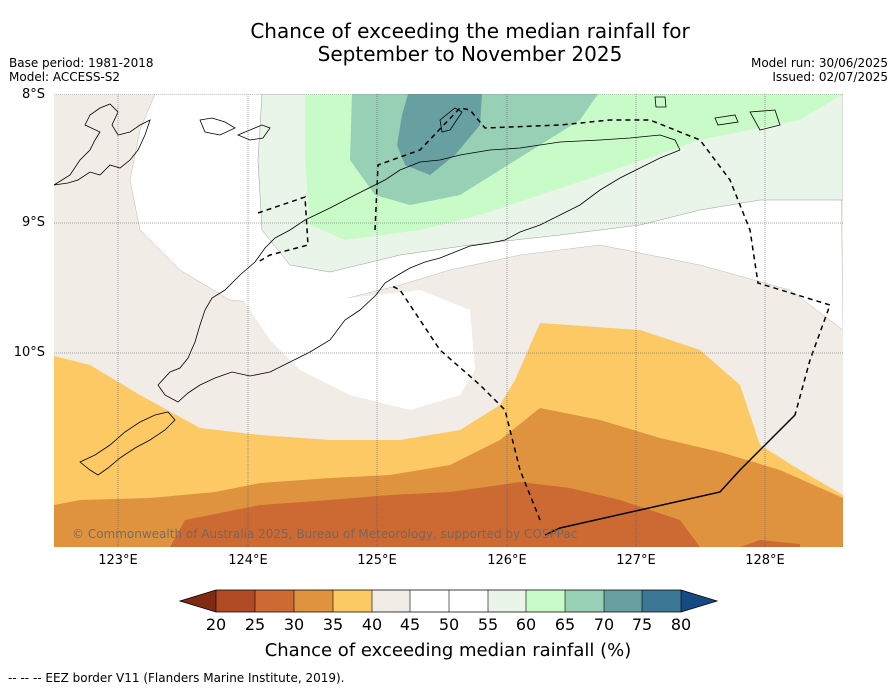 This screenshot has height=690, width=896. What do you see at coordinates (636, 560) in the screenshot?
I see `lon-label-127e: 127°E` at bounding box center [636, 560].